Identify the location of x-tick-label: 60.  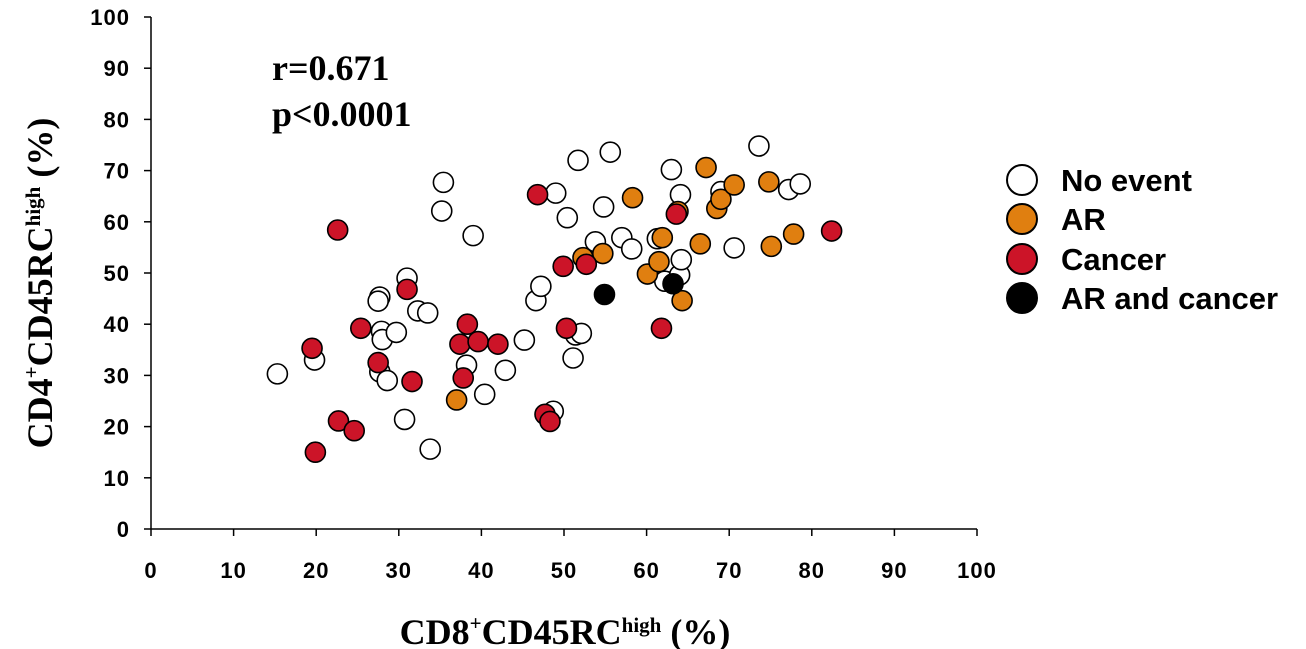
(646, 570).